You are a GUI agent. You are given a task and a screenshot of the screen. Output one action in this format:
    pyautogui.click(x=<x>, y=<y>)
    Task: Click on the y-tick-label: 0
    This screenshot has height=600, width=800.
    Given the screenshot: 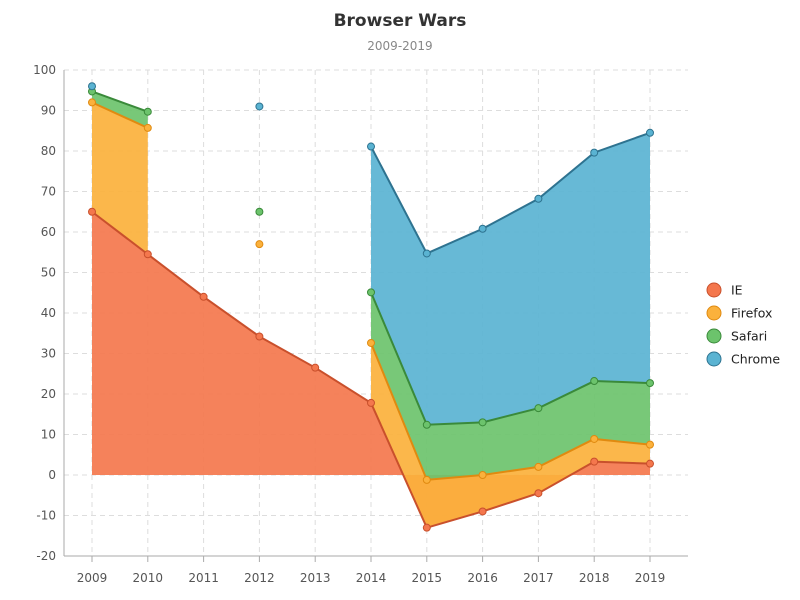 What is the action you would take?
    pyautogui.click(x=52, y=475)
    